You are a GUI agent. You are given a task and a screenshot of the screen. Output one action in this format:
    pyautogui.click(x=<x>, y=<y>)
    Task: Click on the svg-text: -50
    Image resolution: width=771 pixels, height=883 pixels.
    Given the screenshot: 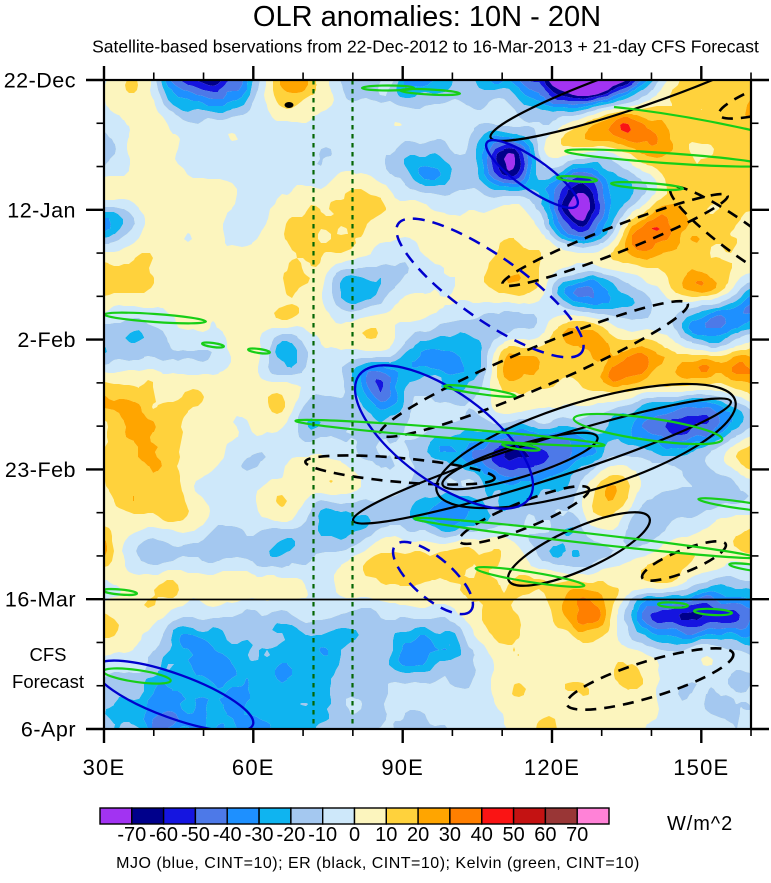 What is the action you would take?
    pyautogui.click(x=195, y=835)
    